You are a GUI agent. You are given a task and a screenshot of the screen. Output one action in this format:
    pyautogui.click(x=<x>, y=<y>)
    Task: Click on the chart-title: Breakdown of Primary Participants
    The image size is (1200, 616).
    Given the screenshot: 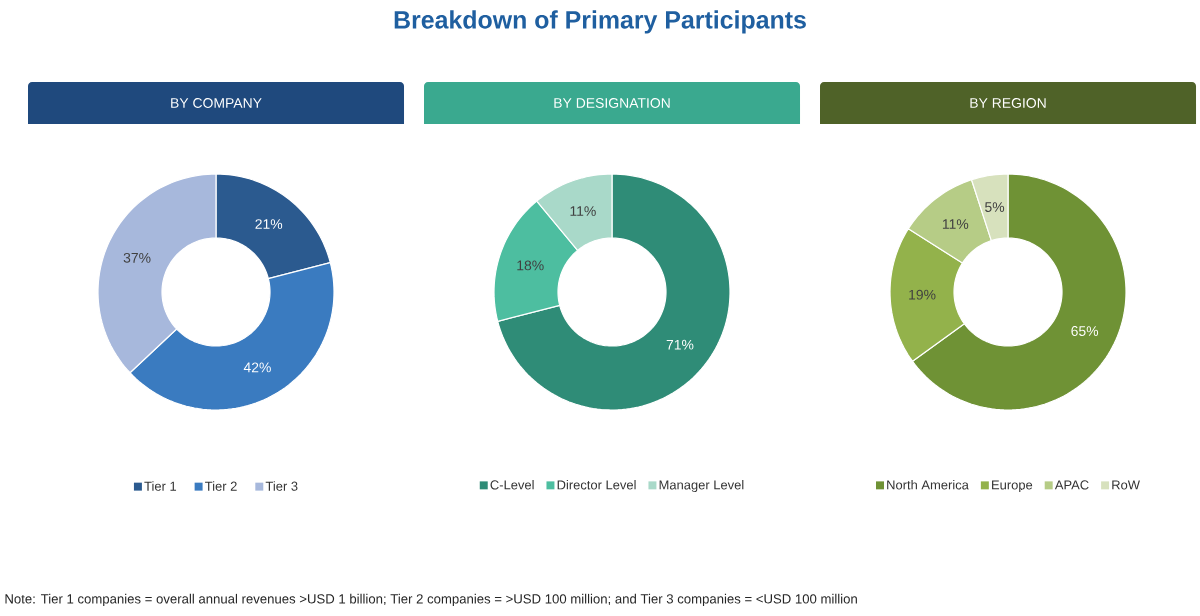 What is the action you would take?
    pyautogui.click(x=600, y=22)
    